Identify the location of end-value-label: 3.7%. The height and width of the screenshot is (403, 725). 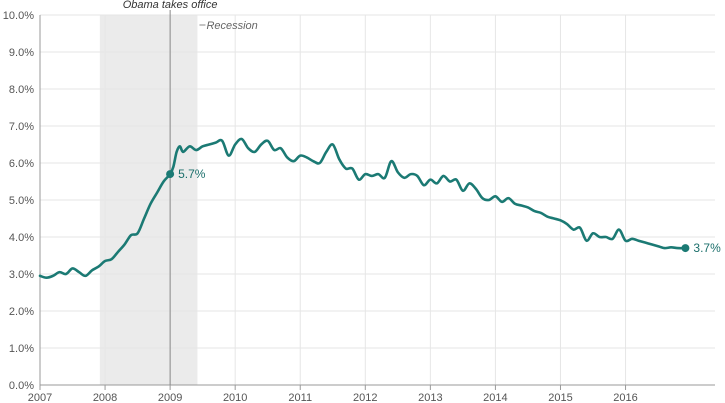
(707, 248).